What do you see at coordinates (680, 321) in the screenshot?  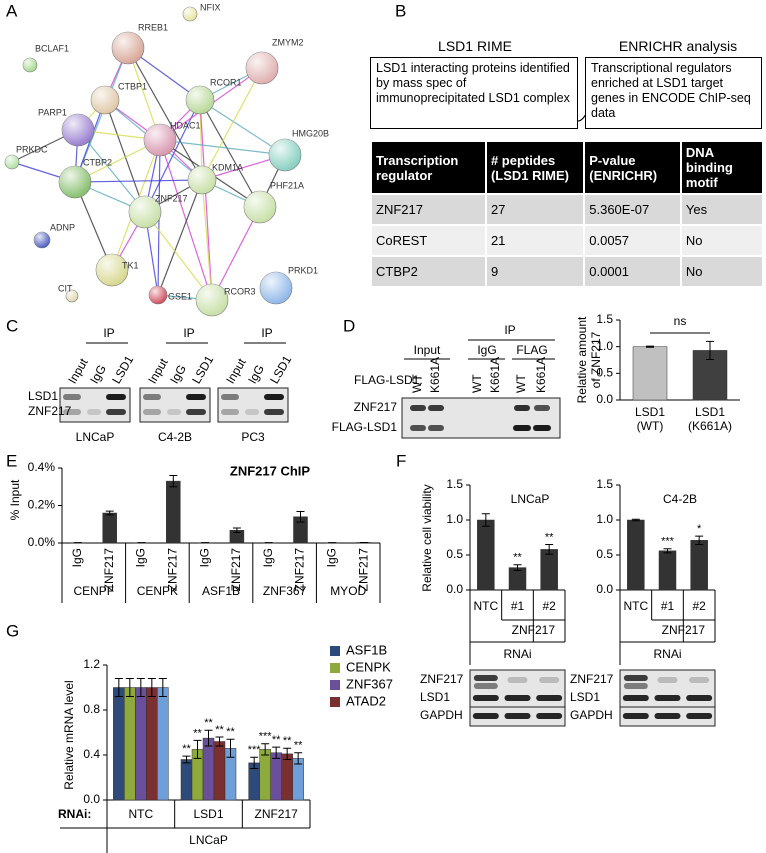 I see `annotation: ns` at bounding box center [680, 321].